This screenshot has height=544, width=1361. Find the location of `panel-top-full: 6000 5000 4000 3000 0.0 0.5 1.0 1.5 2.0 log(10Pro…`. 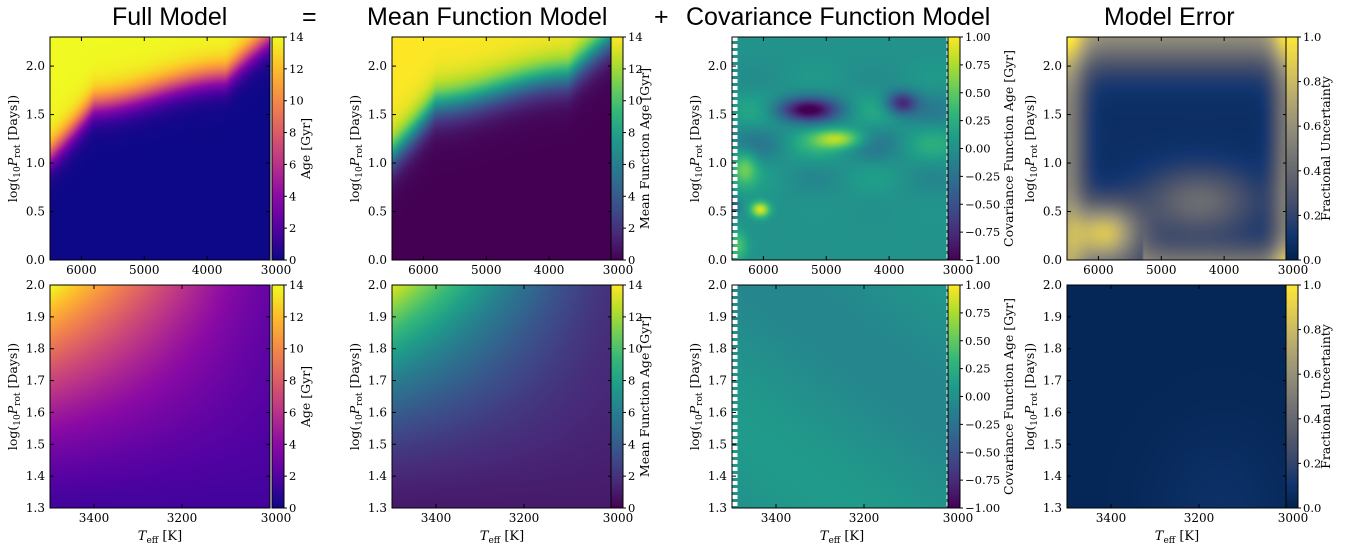

panel-top-full: 6000 5000 4000 3000 0.0 0.5 1.0 1.5 2.0 log(10Pro… is located at coordinates (159, 153).